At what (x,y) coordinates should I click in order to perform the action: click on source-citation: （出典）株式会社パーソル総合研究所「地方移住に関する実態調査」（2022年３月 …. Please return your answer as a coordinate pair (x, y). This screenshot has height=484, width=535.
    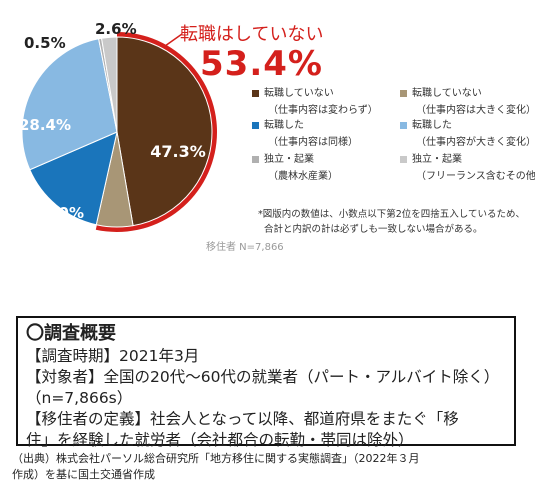
    Looking at the image, I should click on (272, 467).